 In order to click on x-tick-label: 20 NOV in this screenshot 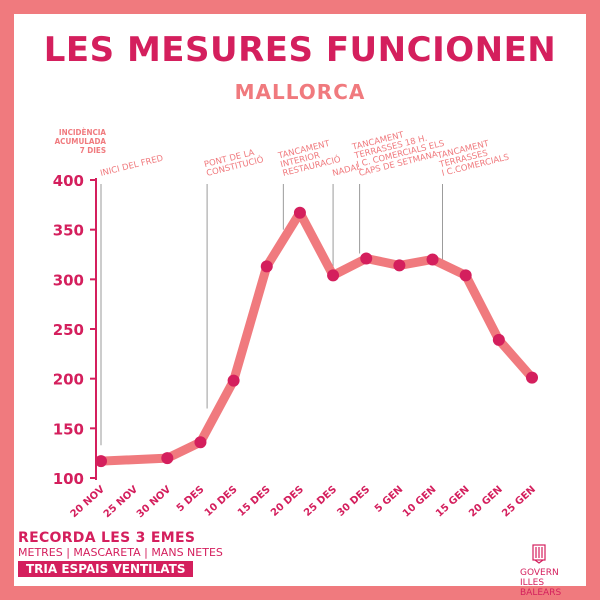, I will do `click(88, 502)`.